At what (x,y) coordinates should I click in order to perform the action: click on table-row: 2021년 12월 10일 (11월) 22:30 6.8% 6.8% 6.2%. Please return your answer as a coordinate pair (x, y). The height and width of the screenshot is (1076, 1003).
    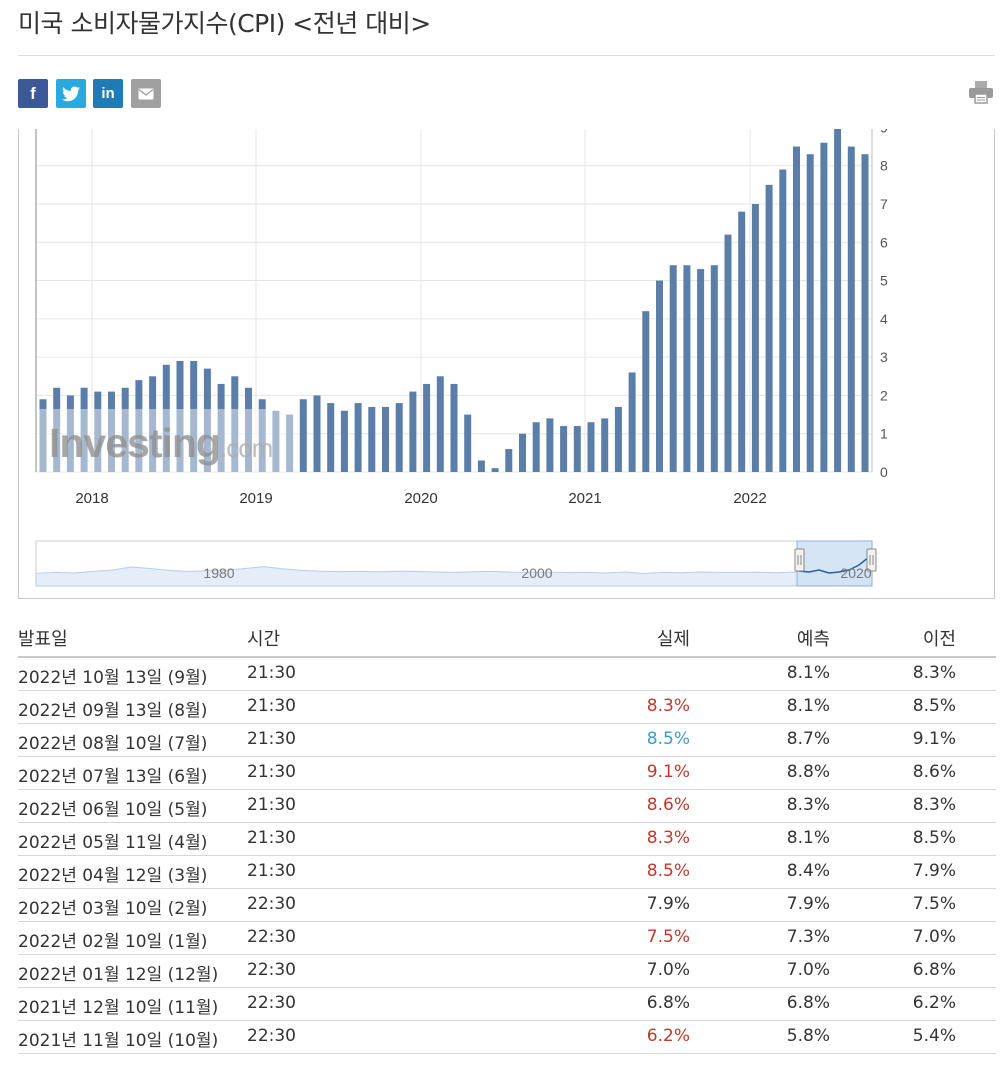
    Looking at the image, I should click on (507, 1004).